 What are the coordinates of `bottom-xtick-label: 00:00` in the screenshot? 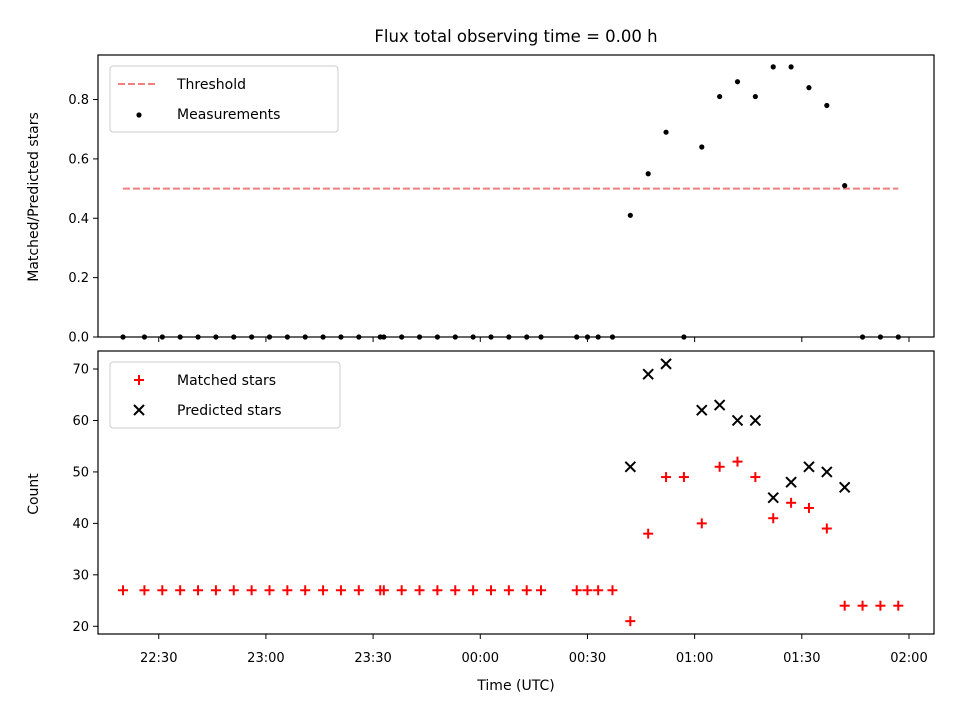 It's located at (480, 658).